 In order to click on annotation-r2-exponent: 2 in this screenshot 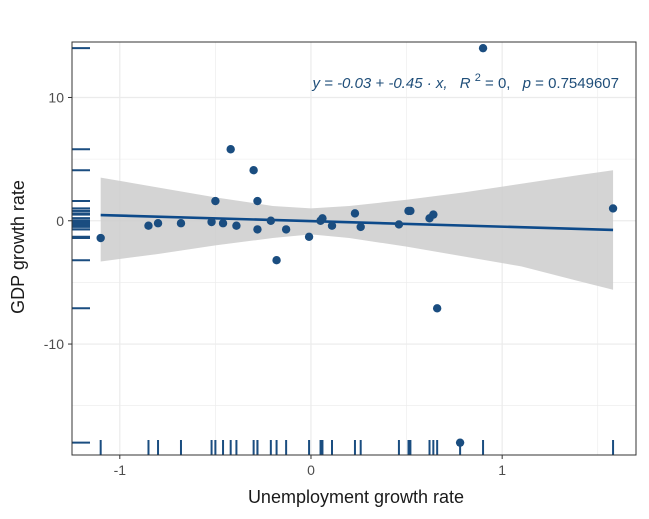, I will do `click(478, 78)`.